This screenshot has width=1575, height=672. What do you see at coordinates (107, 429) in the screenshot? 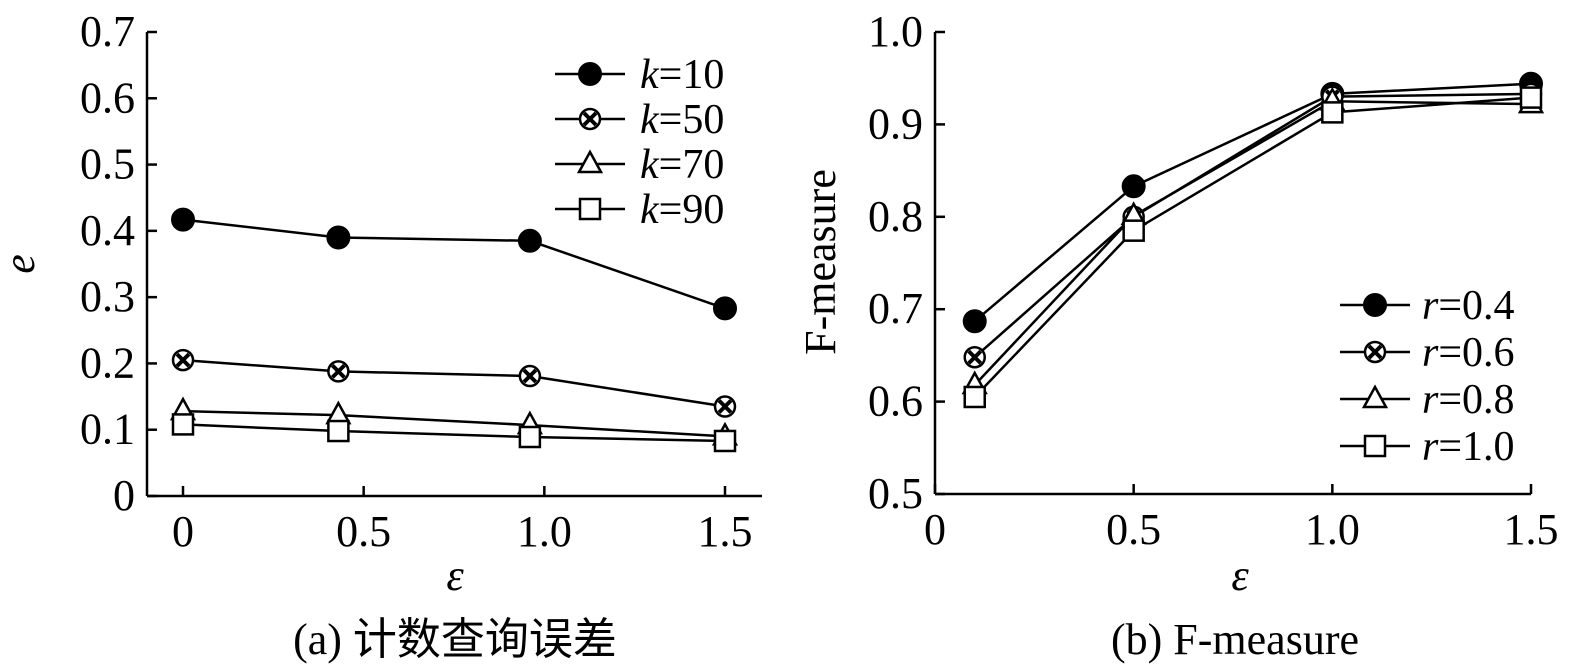
I see `y-tick-label: 0.1` at bounding box center [107, 429].